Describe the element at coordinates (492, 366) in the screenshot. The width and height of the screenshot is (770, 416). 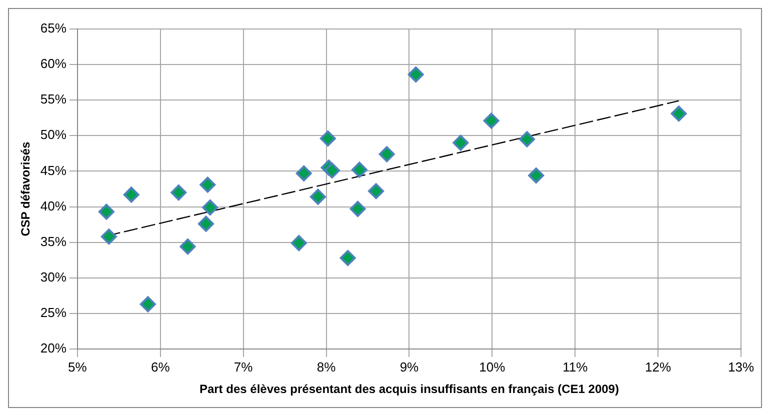
I see `x-tick-label: 10%` at that location.